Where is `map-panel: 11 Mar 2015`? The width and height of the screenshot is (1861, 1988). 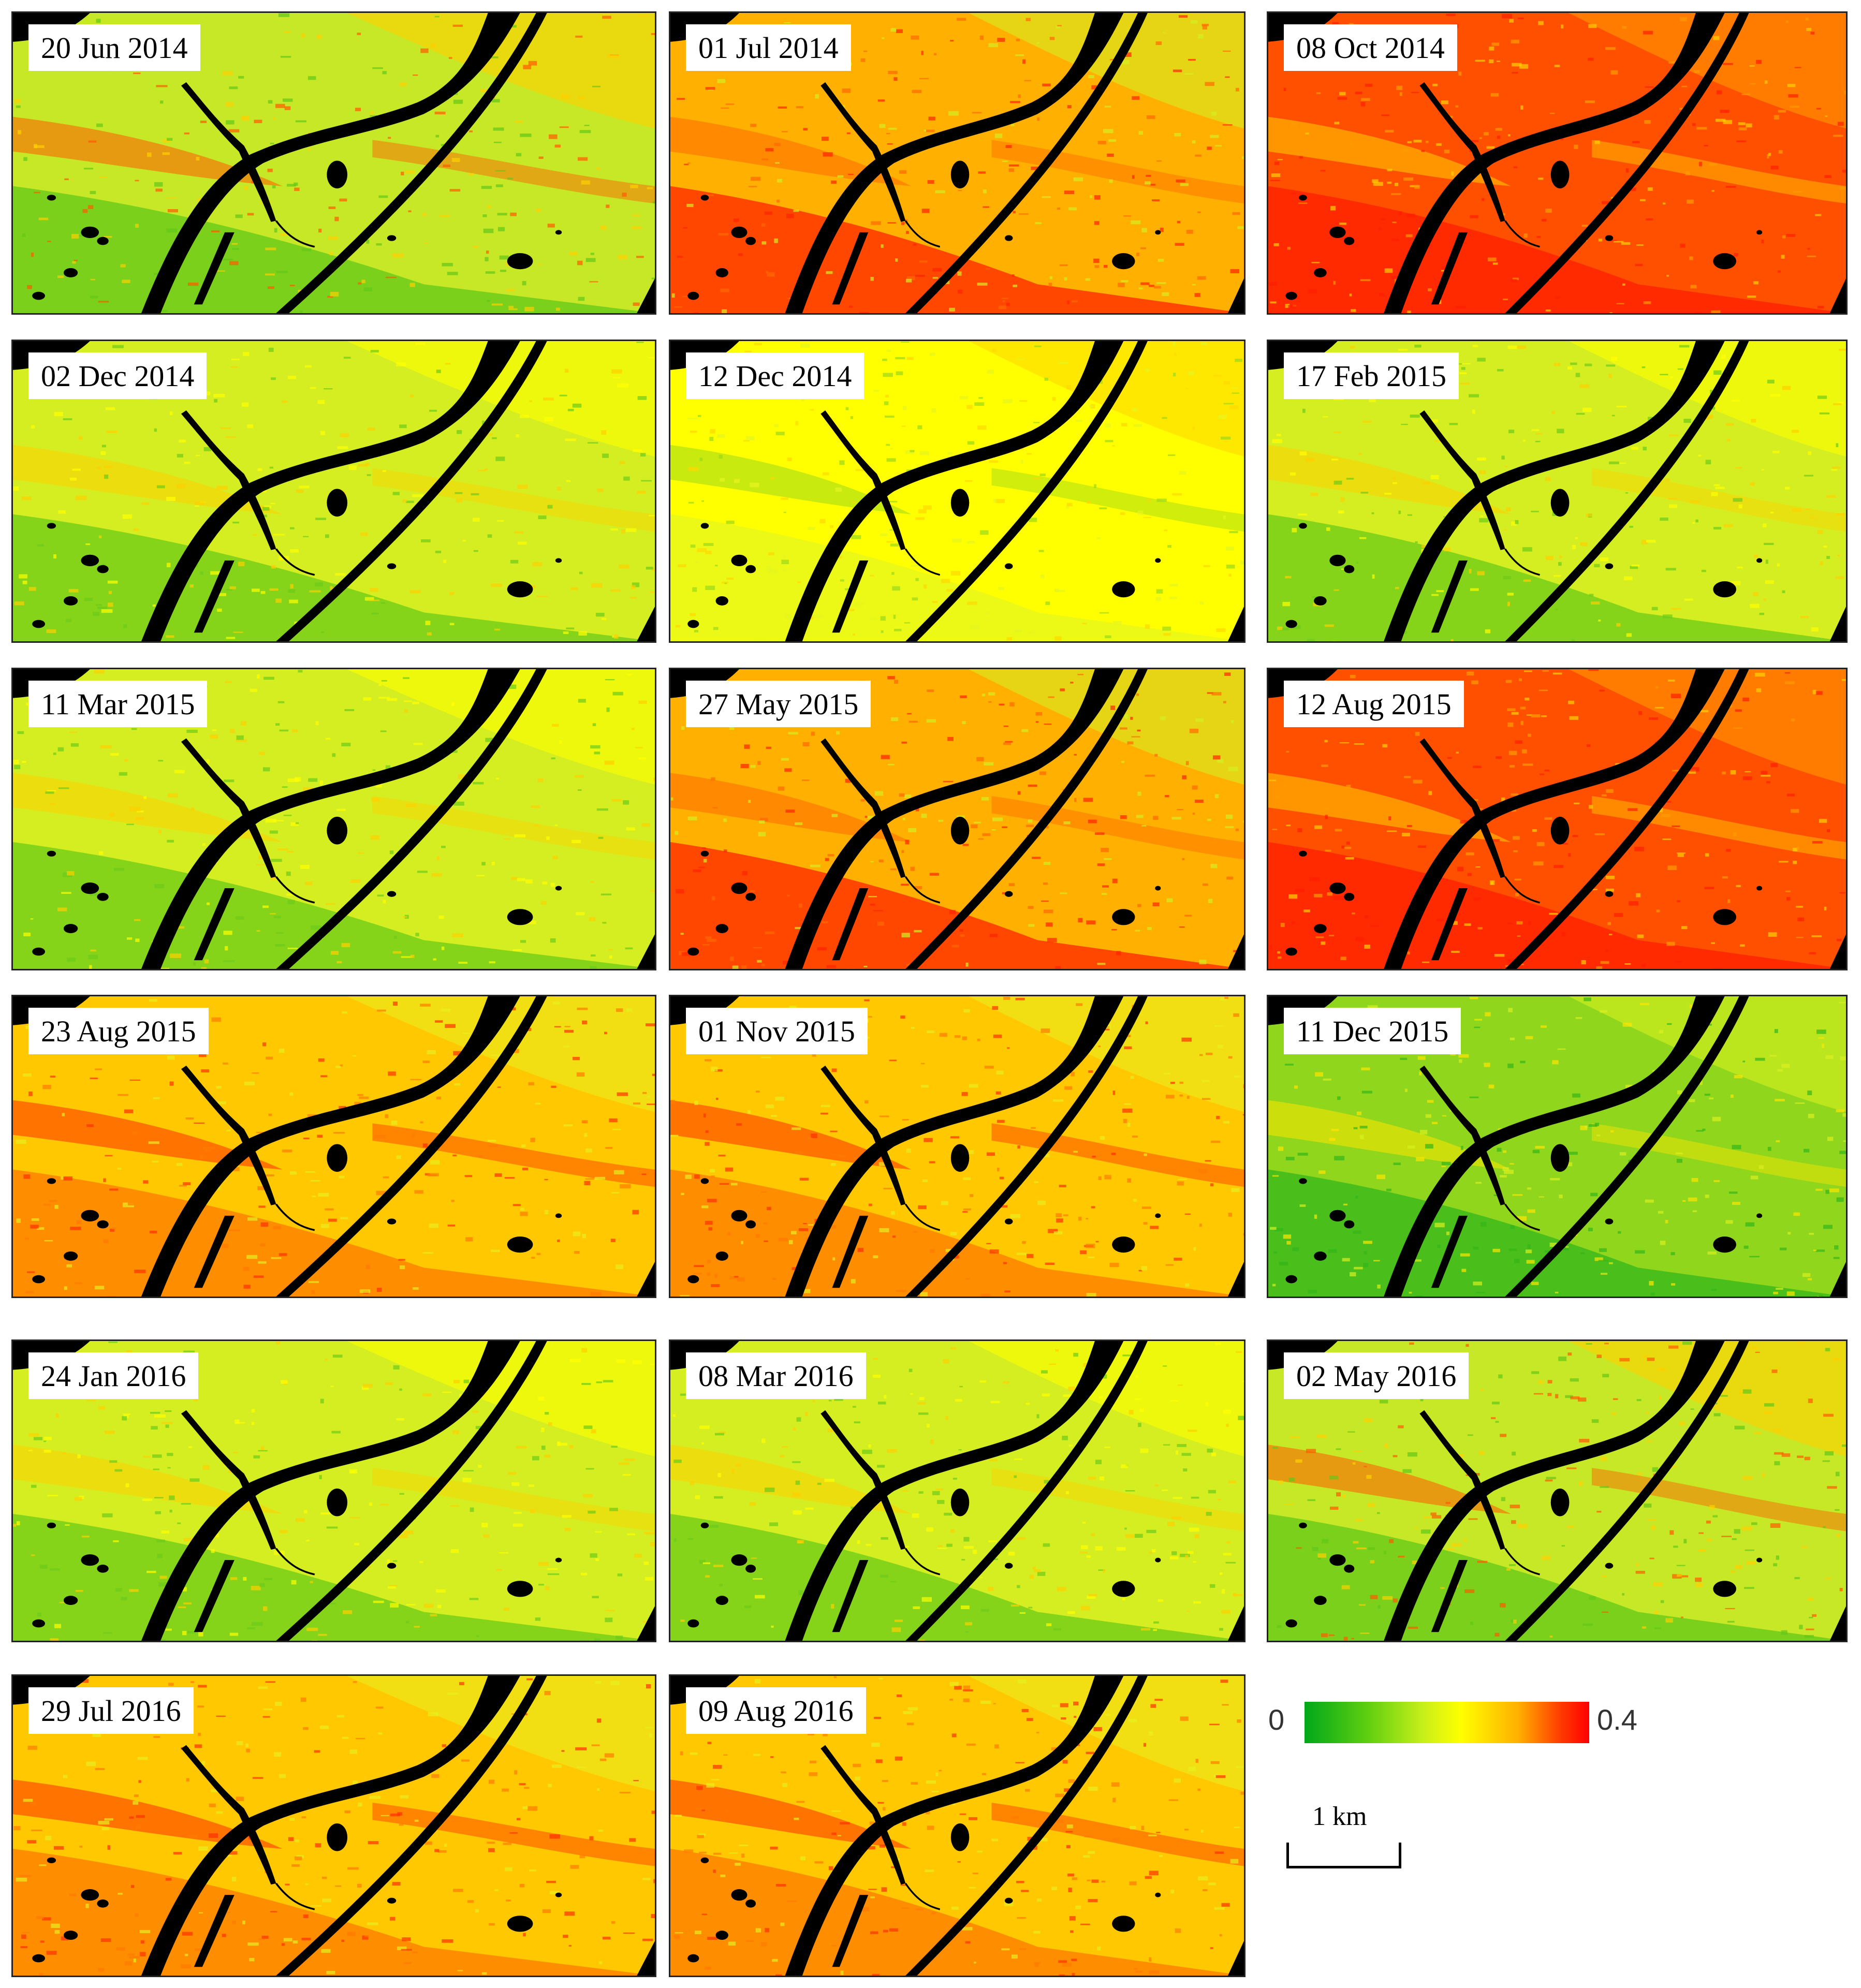 map-panel: 11 Mar 2015 is located at coordinates (333, 819).